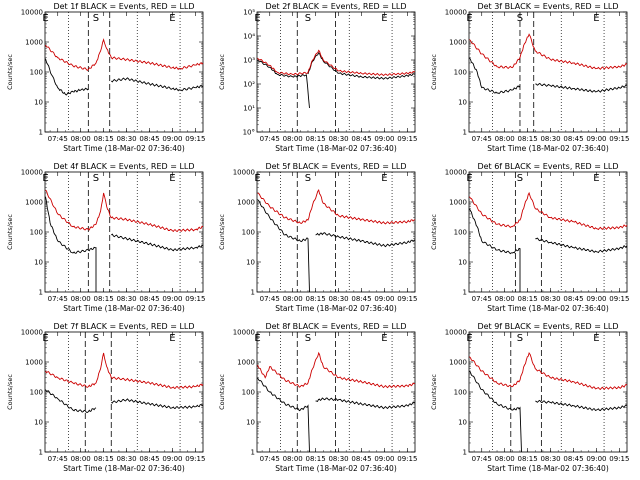  I want to click on panel-title: Det 8f BLACK = Events, RED = LLD, so click(335, 326).